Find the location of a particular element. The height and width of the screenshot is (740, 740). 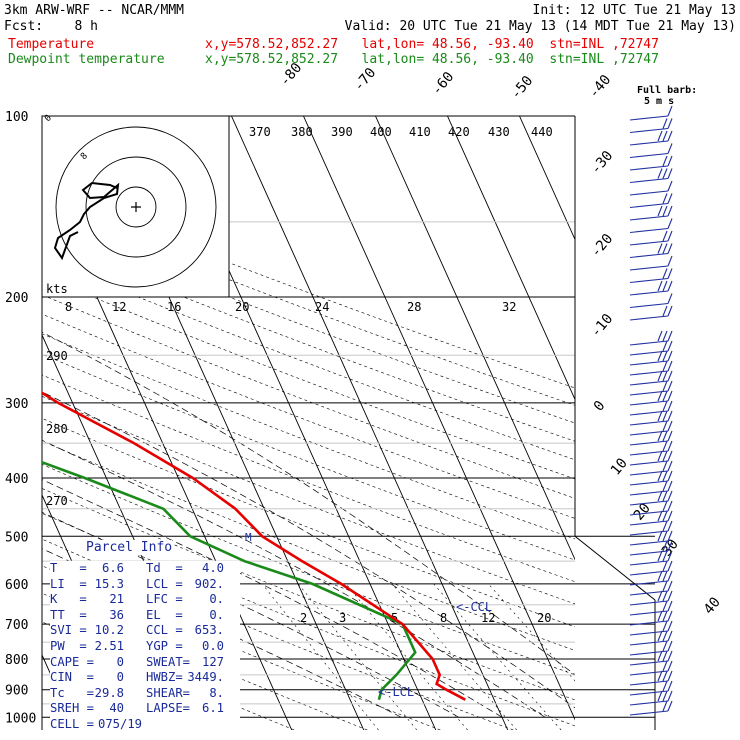

parcel-info-cell: SWEAT= is located at coordinates (168, 661).